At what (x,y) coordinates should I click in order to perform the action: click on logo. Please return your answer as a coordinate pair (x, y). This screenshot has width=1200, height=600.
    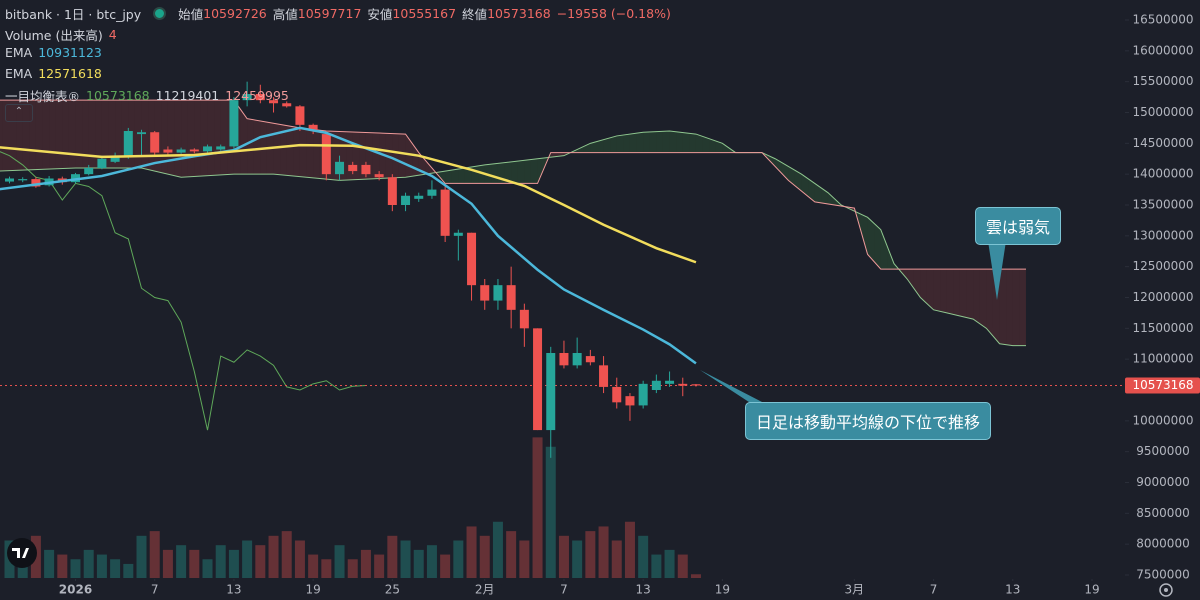
    Looking at the image, I should click on (22, 553).